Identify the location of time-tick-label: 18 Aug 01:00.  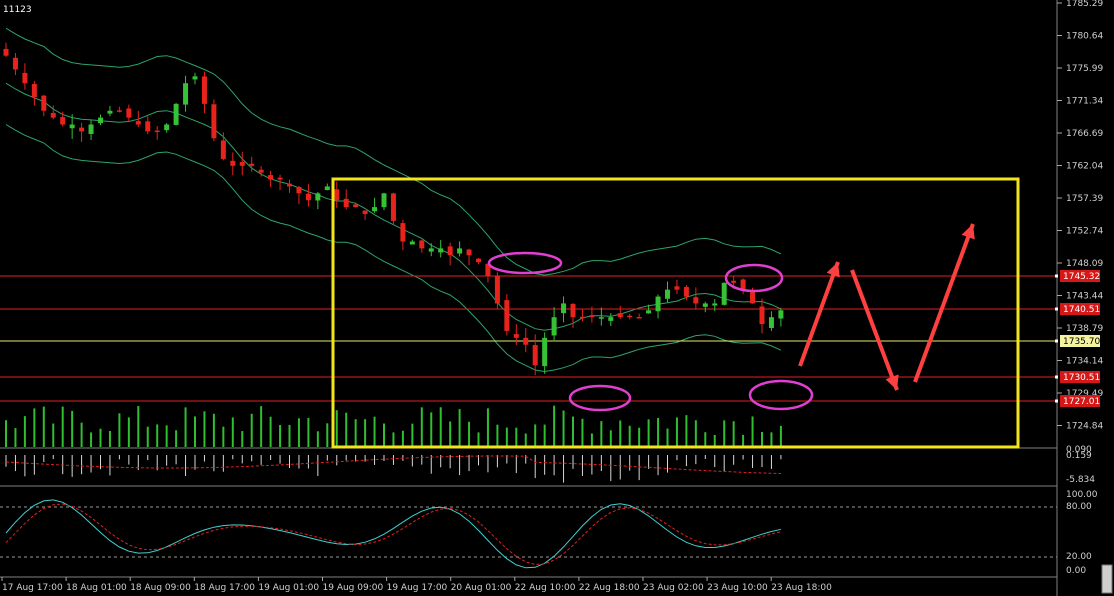
(96, 588).